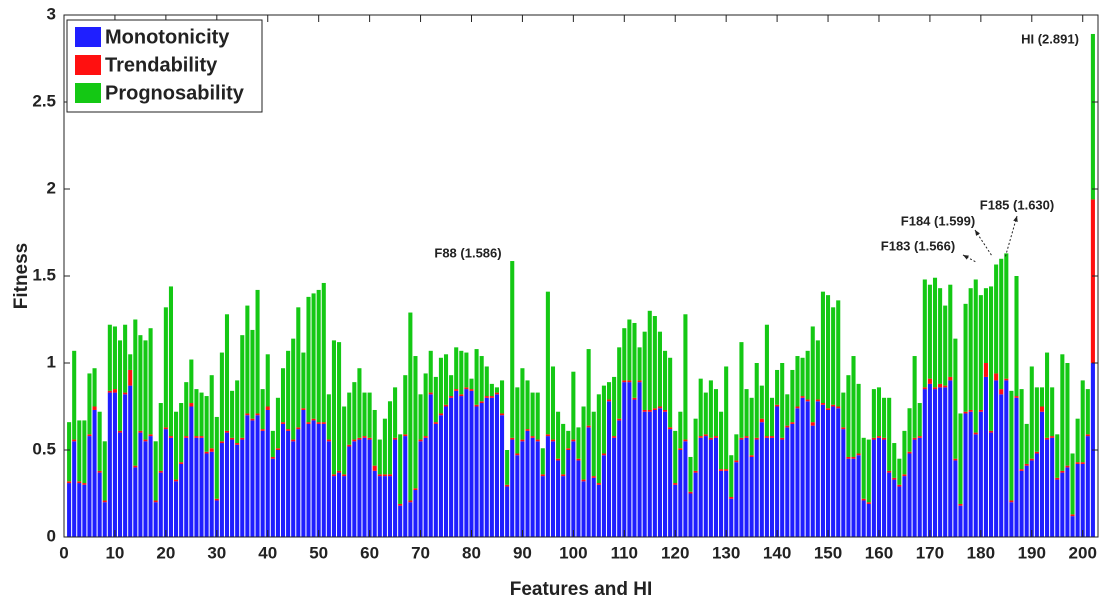 The image size is (1101, 602). What do you see at coordinates (969, 258) in the screenshot?
I see `annotation-arrow` at bounding box center [969, 258].